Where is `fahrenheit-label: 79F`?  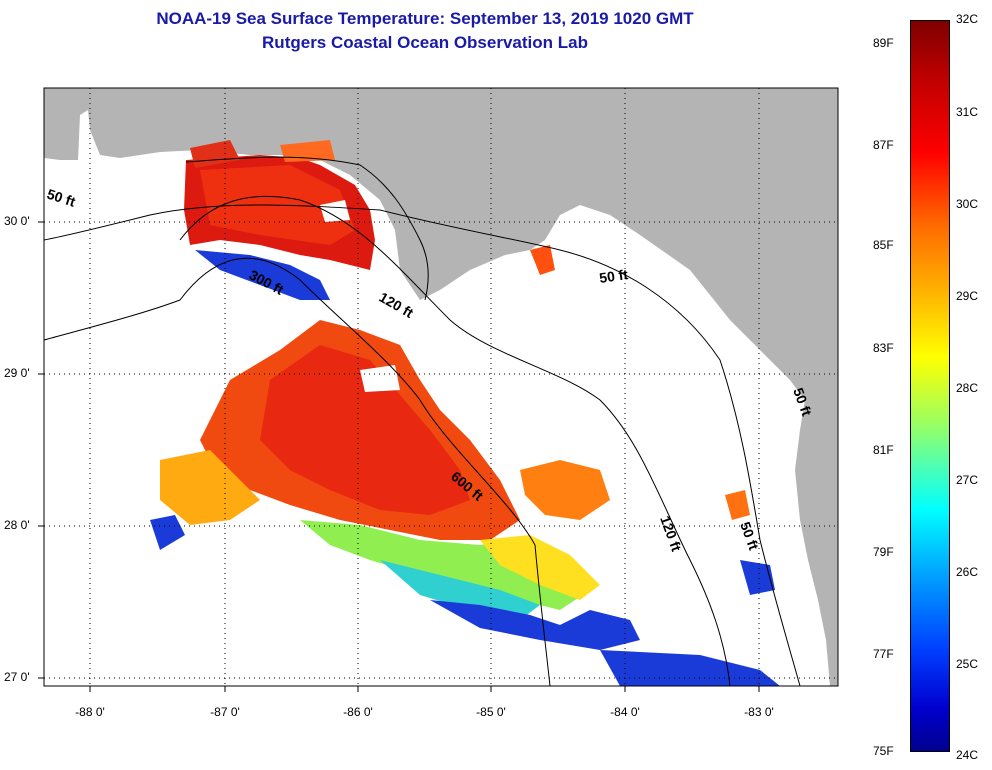
fahrenheit-label: 79F is located at coordinates (883, 552).